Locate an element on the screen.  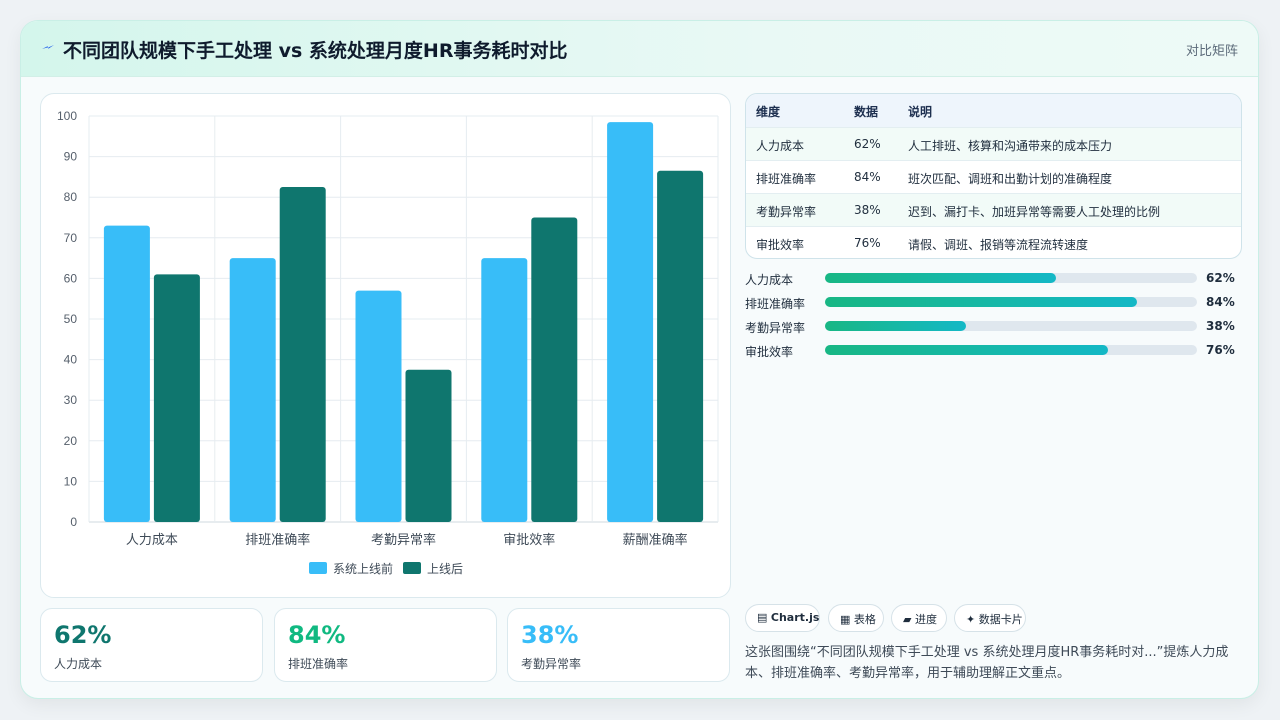
progress-row: 考勤异常率 38% is located at coordinates (993, 327).